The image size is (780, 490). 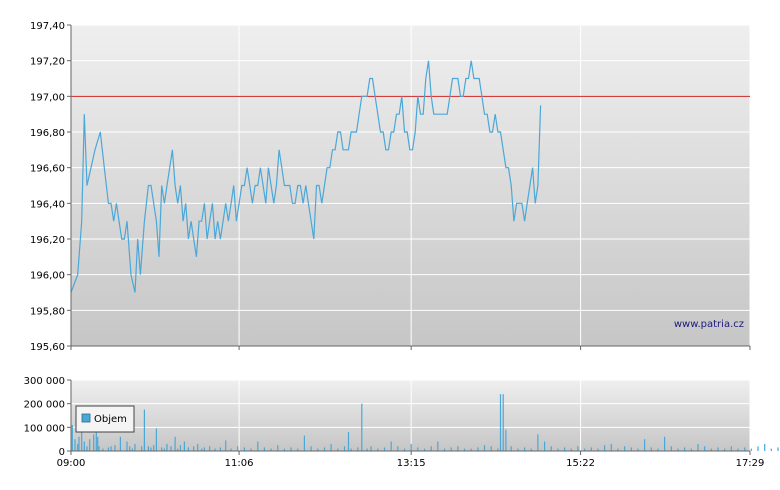 What do you see at coordinates (239, 463) in the screenshot?
I see `x-tick-label: 11:06` at bounding box center [239, 463].